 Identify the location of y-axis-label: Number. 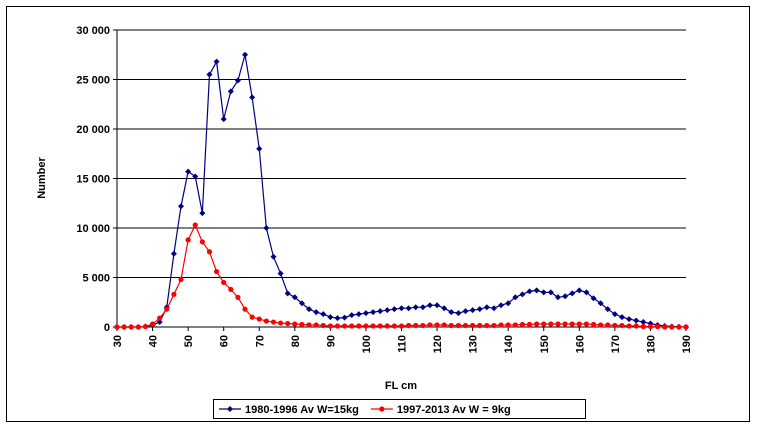
(42, 178).